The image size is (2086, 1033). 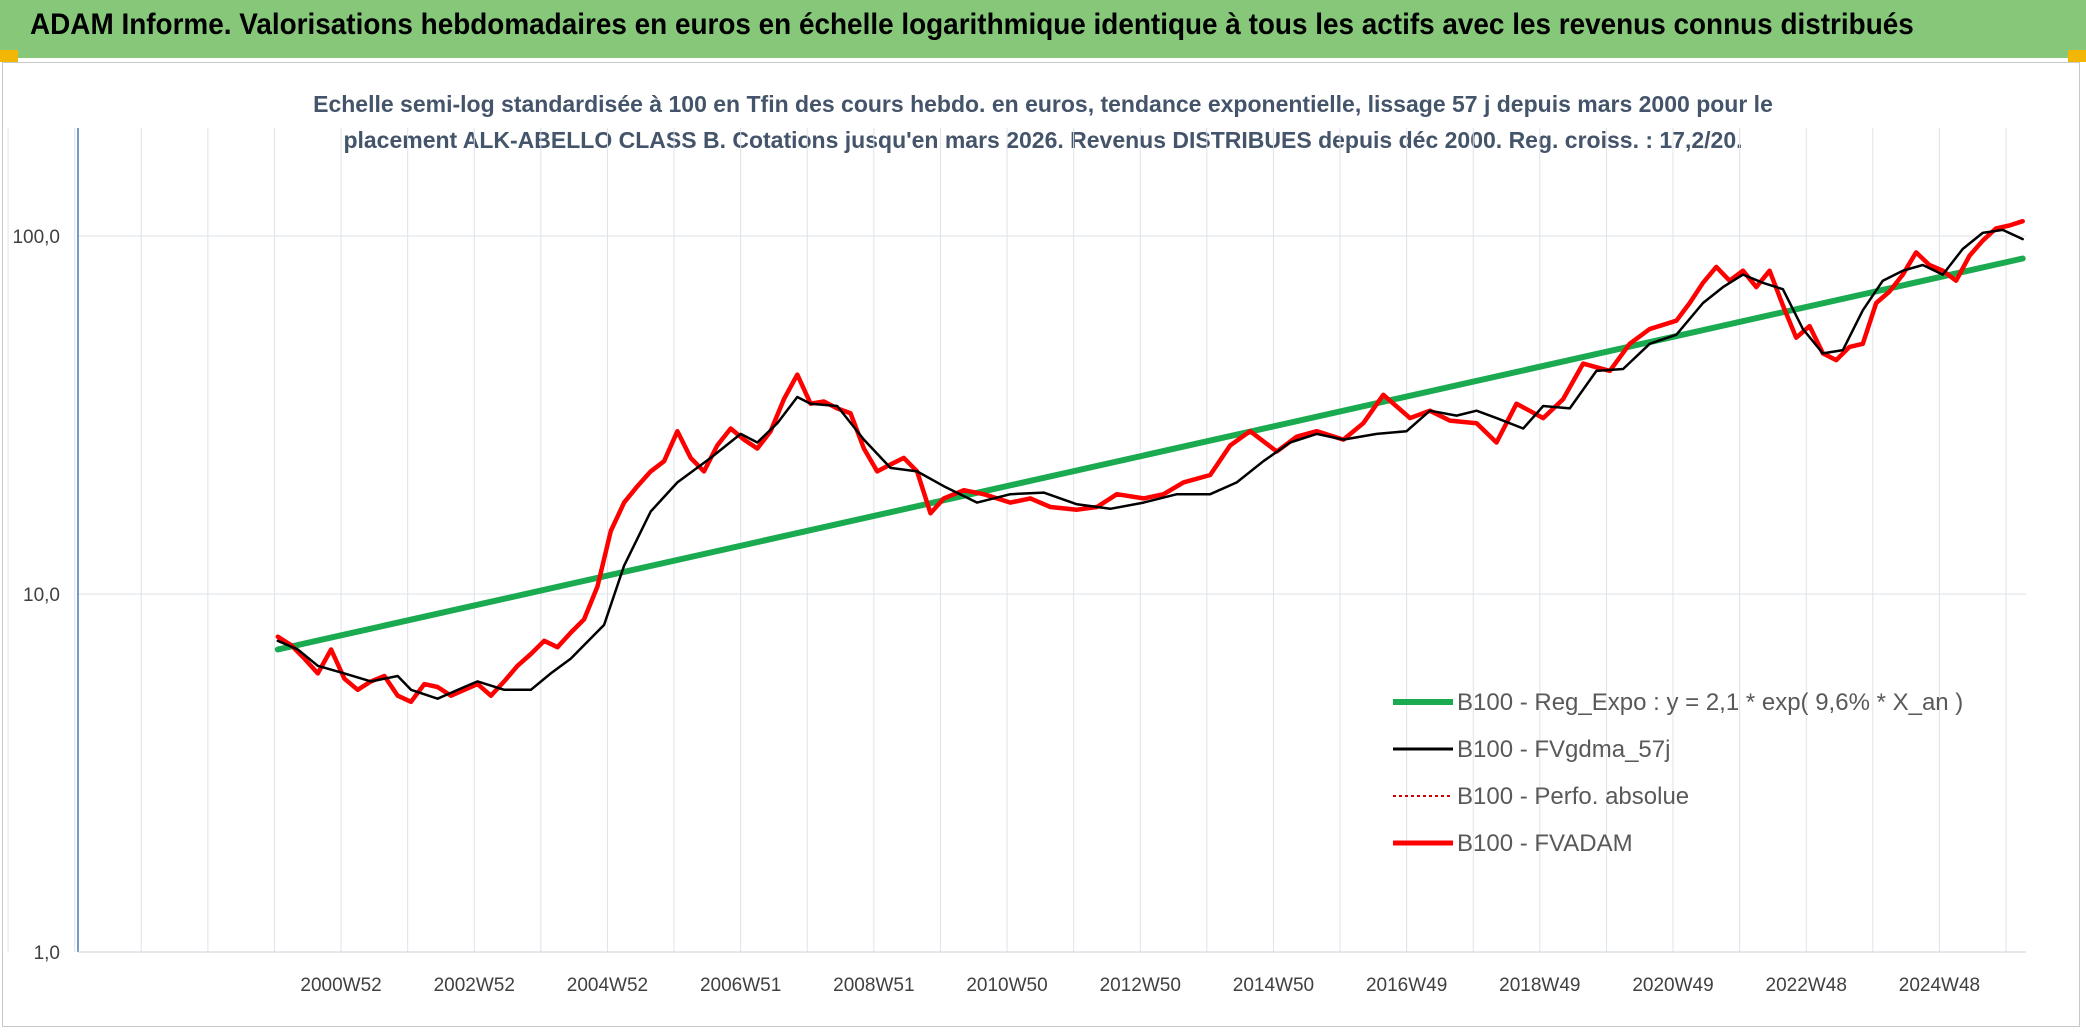 I want to click on legend-label: B100 - FVgdma_57j, so click(x=1563, y=749).